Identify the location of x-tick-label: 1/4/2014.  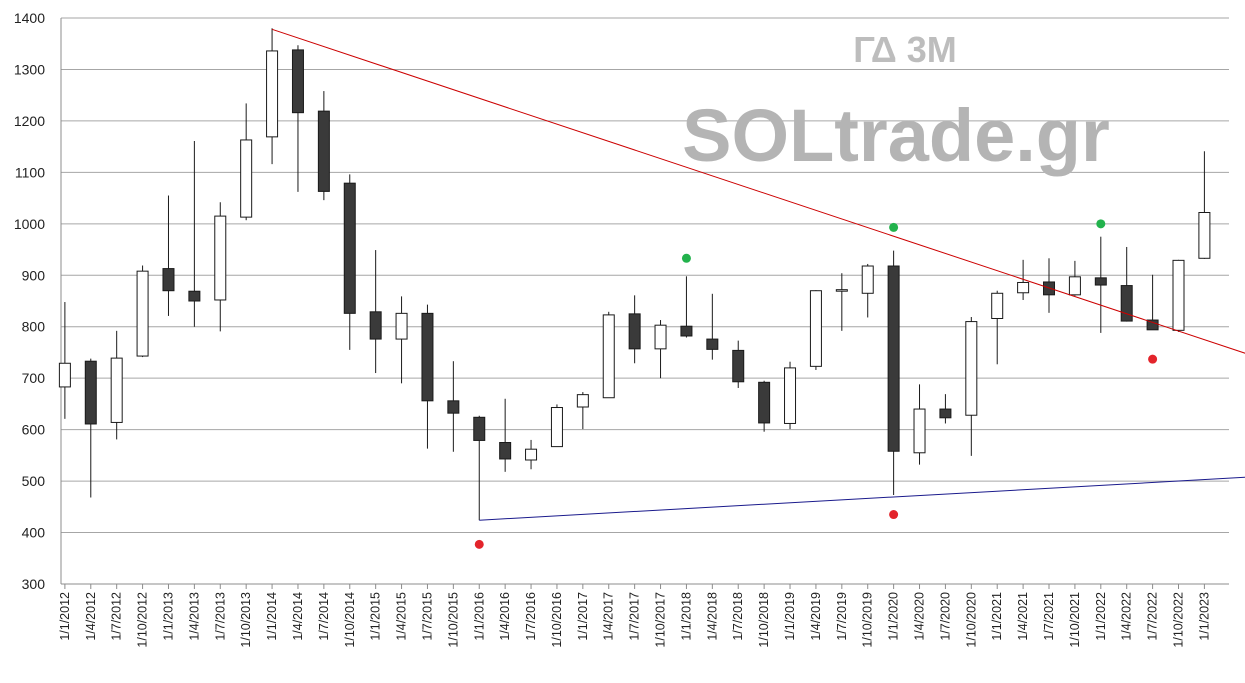
(298, 616).